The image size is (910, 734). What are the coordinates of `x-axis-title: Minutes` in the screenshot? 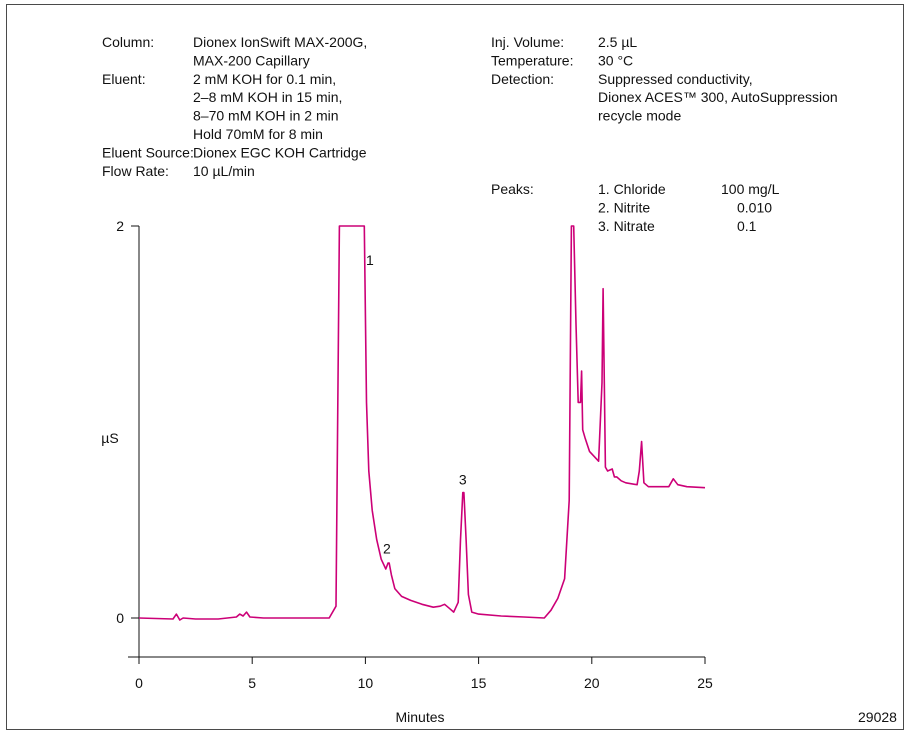 It's located at (419, 717).